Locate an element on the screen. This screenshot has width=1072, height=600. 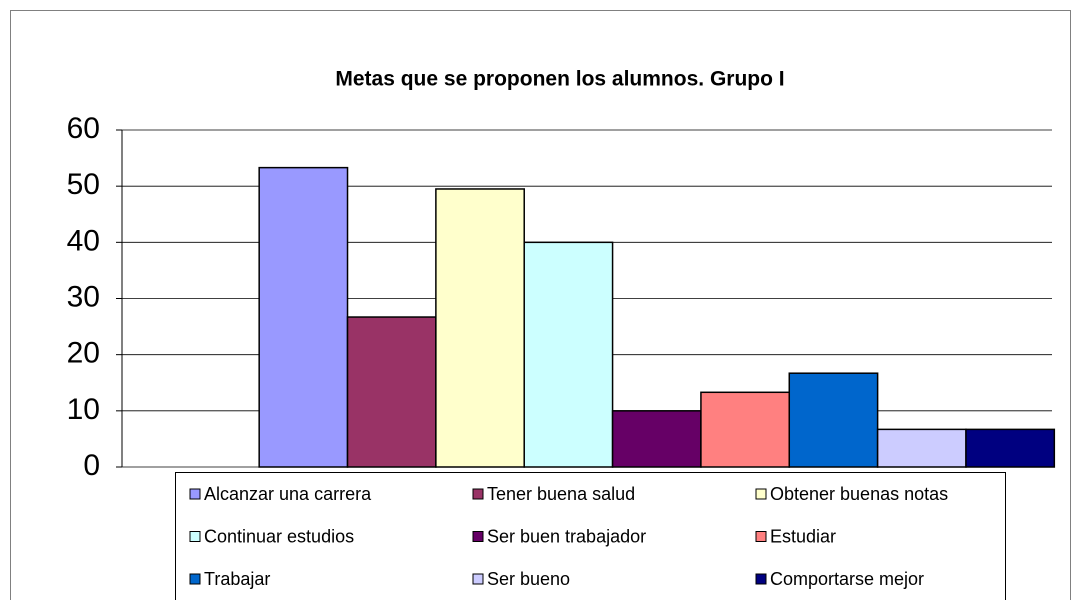
legend-label: Tener buena salud is located at coordinates (561, 494).